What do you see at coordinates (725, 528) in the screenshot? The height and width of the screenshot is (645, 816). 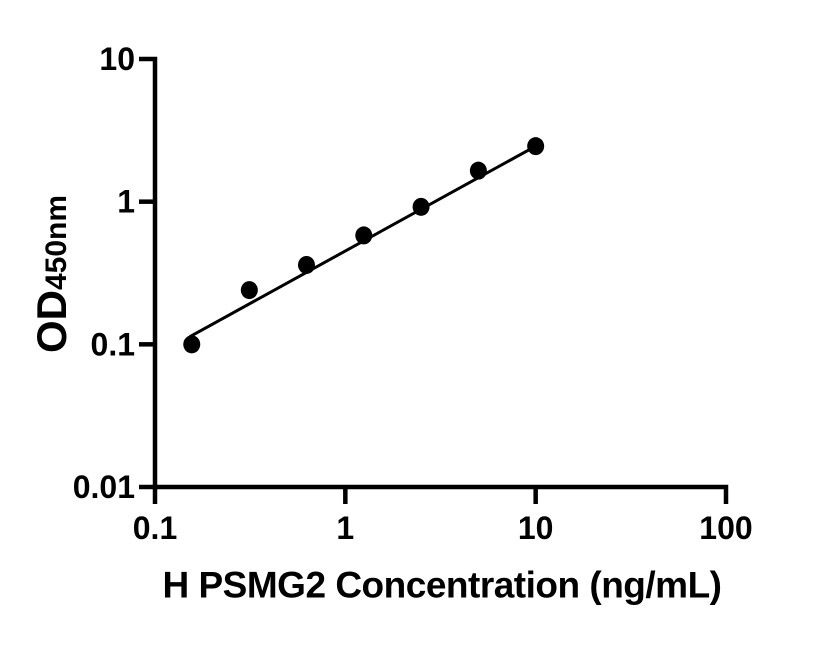 I see `x-tick-label: 100` at bounding box center [725, 528].